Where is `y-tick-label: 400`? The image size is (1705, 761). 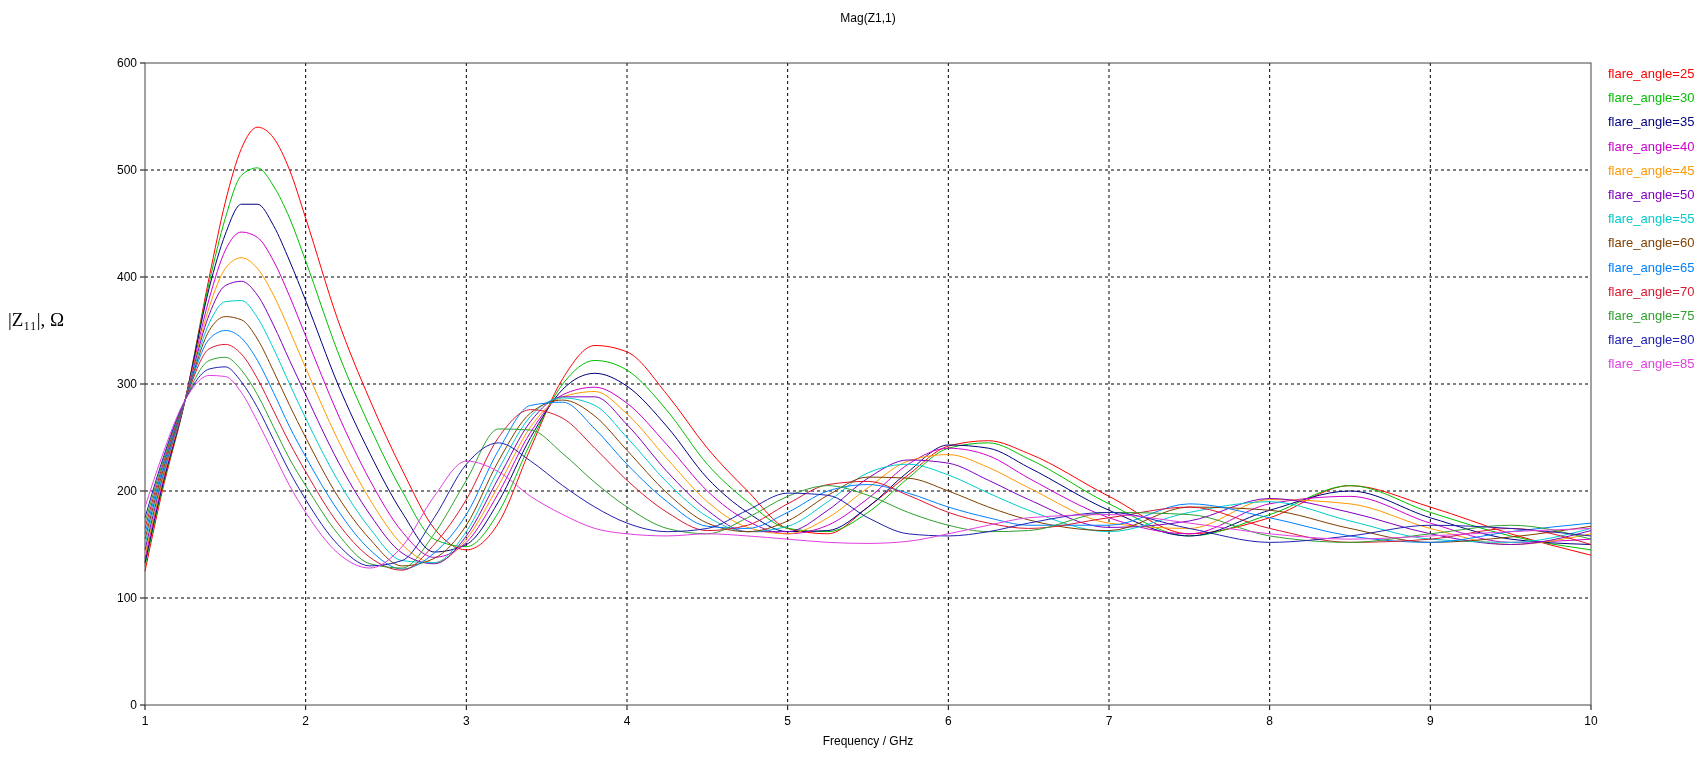
y-tick-label: 400 is located at coordinates (127, 277).